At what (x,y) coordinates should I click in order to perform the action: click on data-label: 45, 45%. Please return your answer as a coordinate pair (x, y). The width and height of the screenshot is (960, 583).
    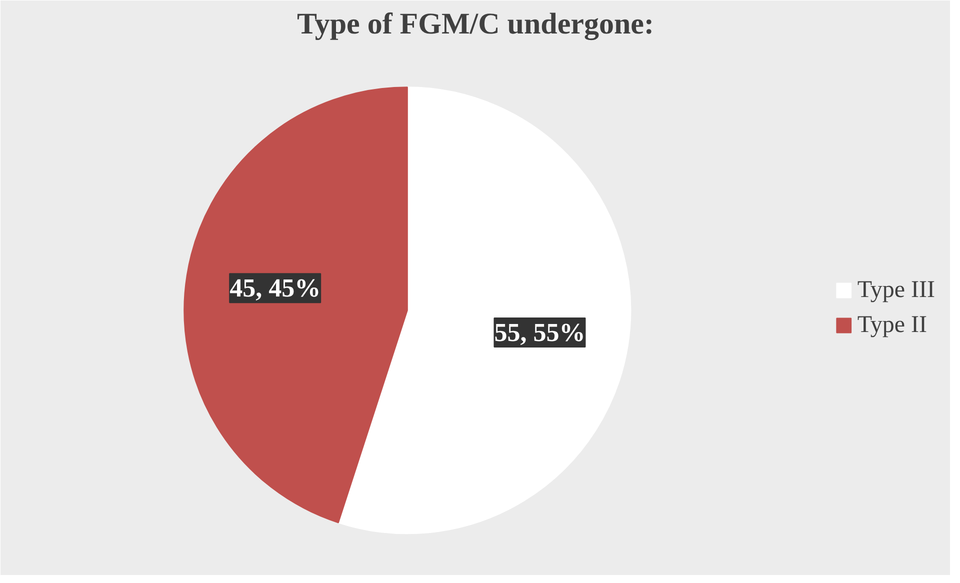
    Looking at the image, I should click on (275, 288).